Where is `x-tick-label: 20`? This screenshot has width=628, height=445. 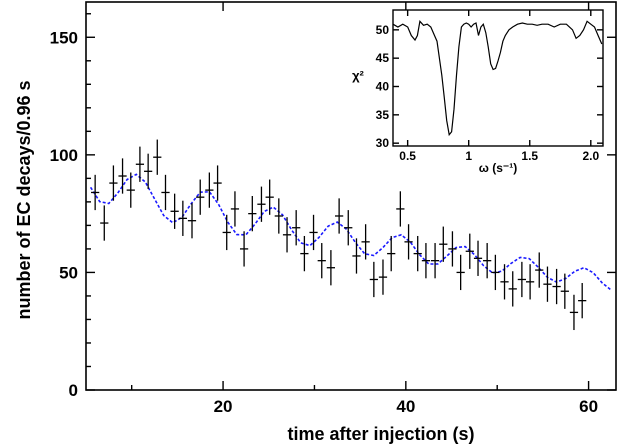 x-tick-label: 20 is located at coordinates (223, 406).